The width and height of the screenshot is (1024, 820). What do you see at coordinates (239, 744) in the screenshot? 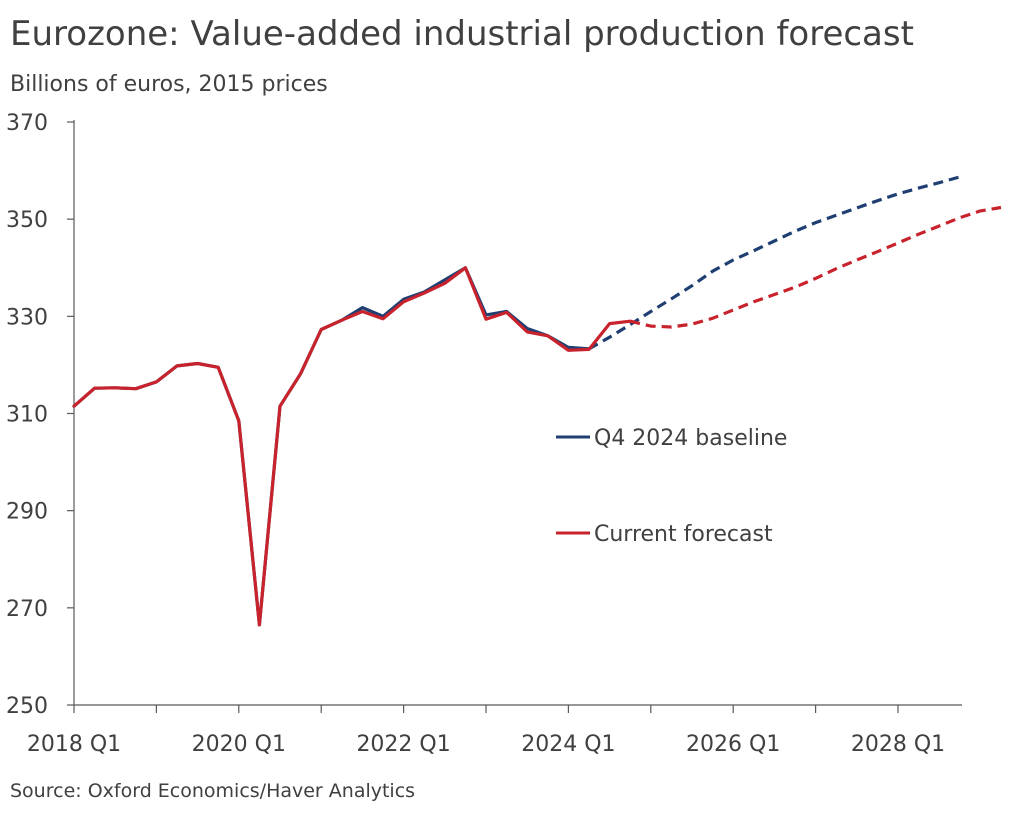
I see `x-tick-label: 2020 Q1` at bounding box center [239, 744].